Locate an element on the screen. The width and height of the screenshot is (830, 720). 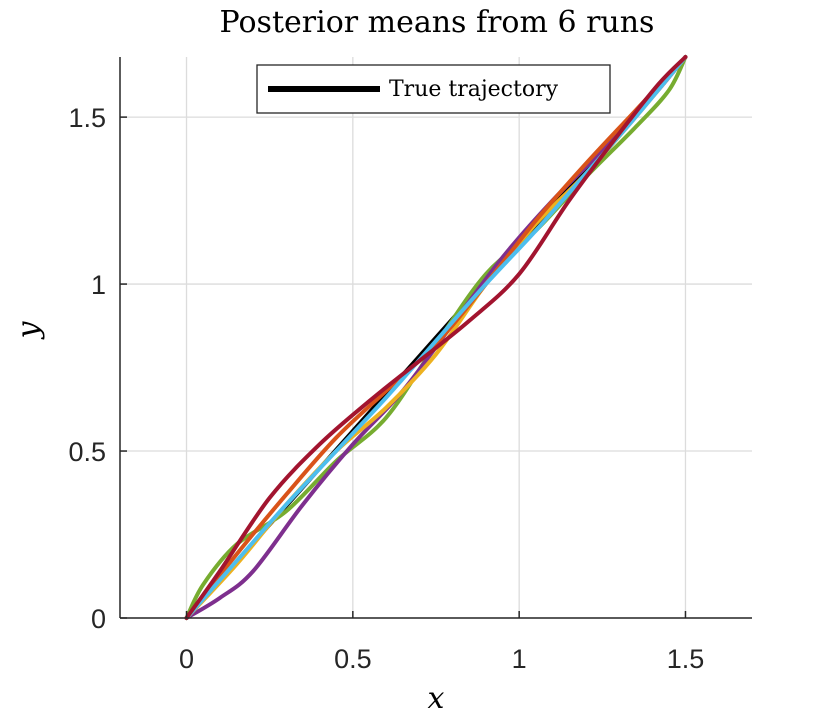
y-tick-label: 0.5 is located at coordinates (87, 452).